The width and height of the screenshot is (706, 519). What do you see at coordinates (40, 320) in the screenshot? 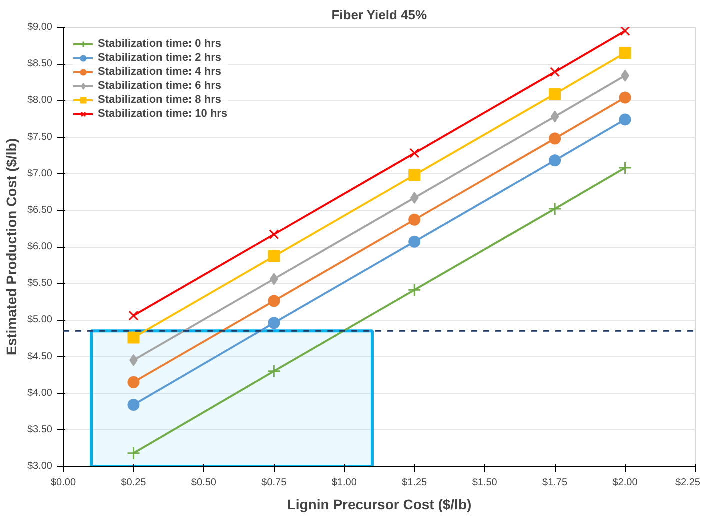
I see `y-tick-label: $5.00` at bounding box center [40, 320].